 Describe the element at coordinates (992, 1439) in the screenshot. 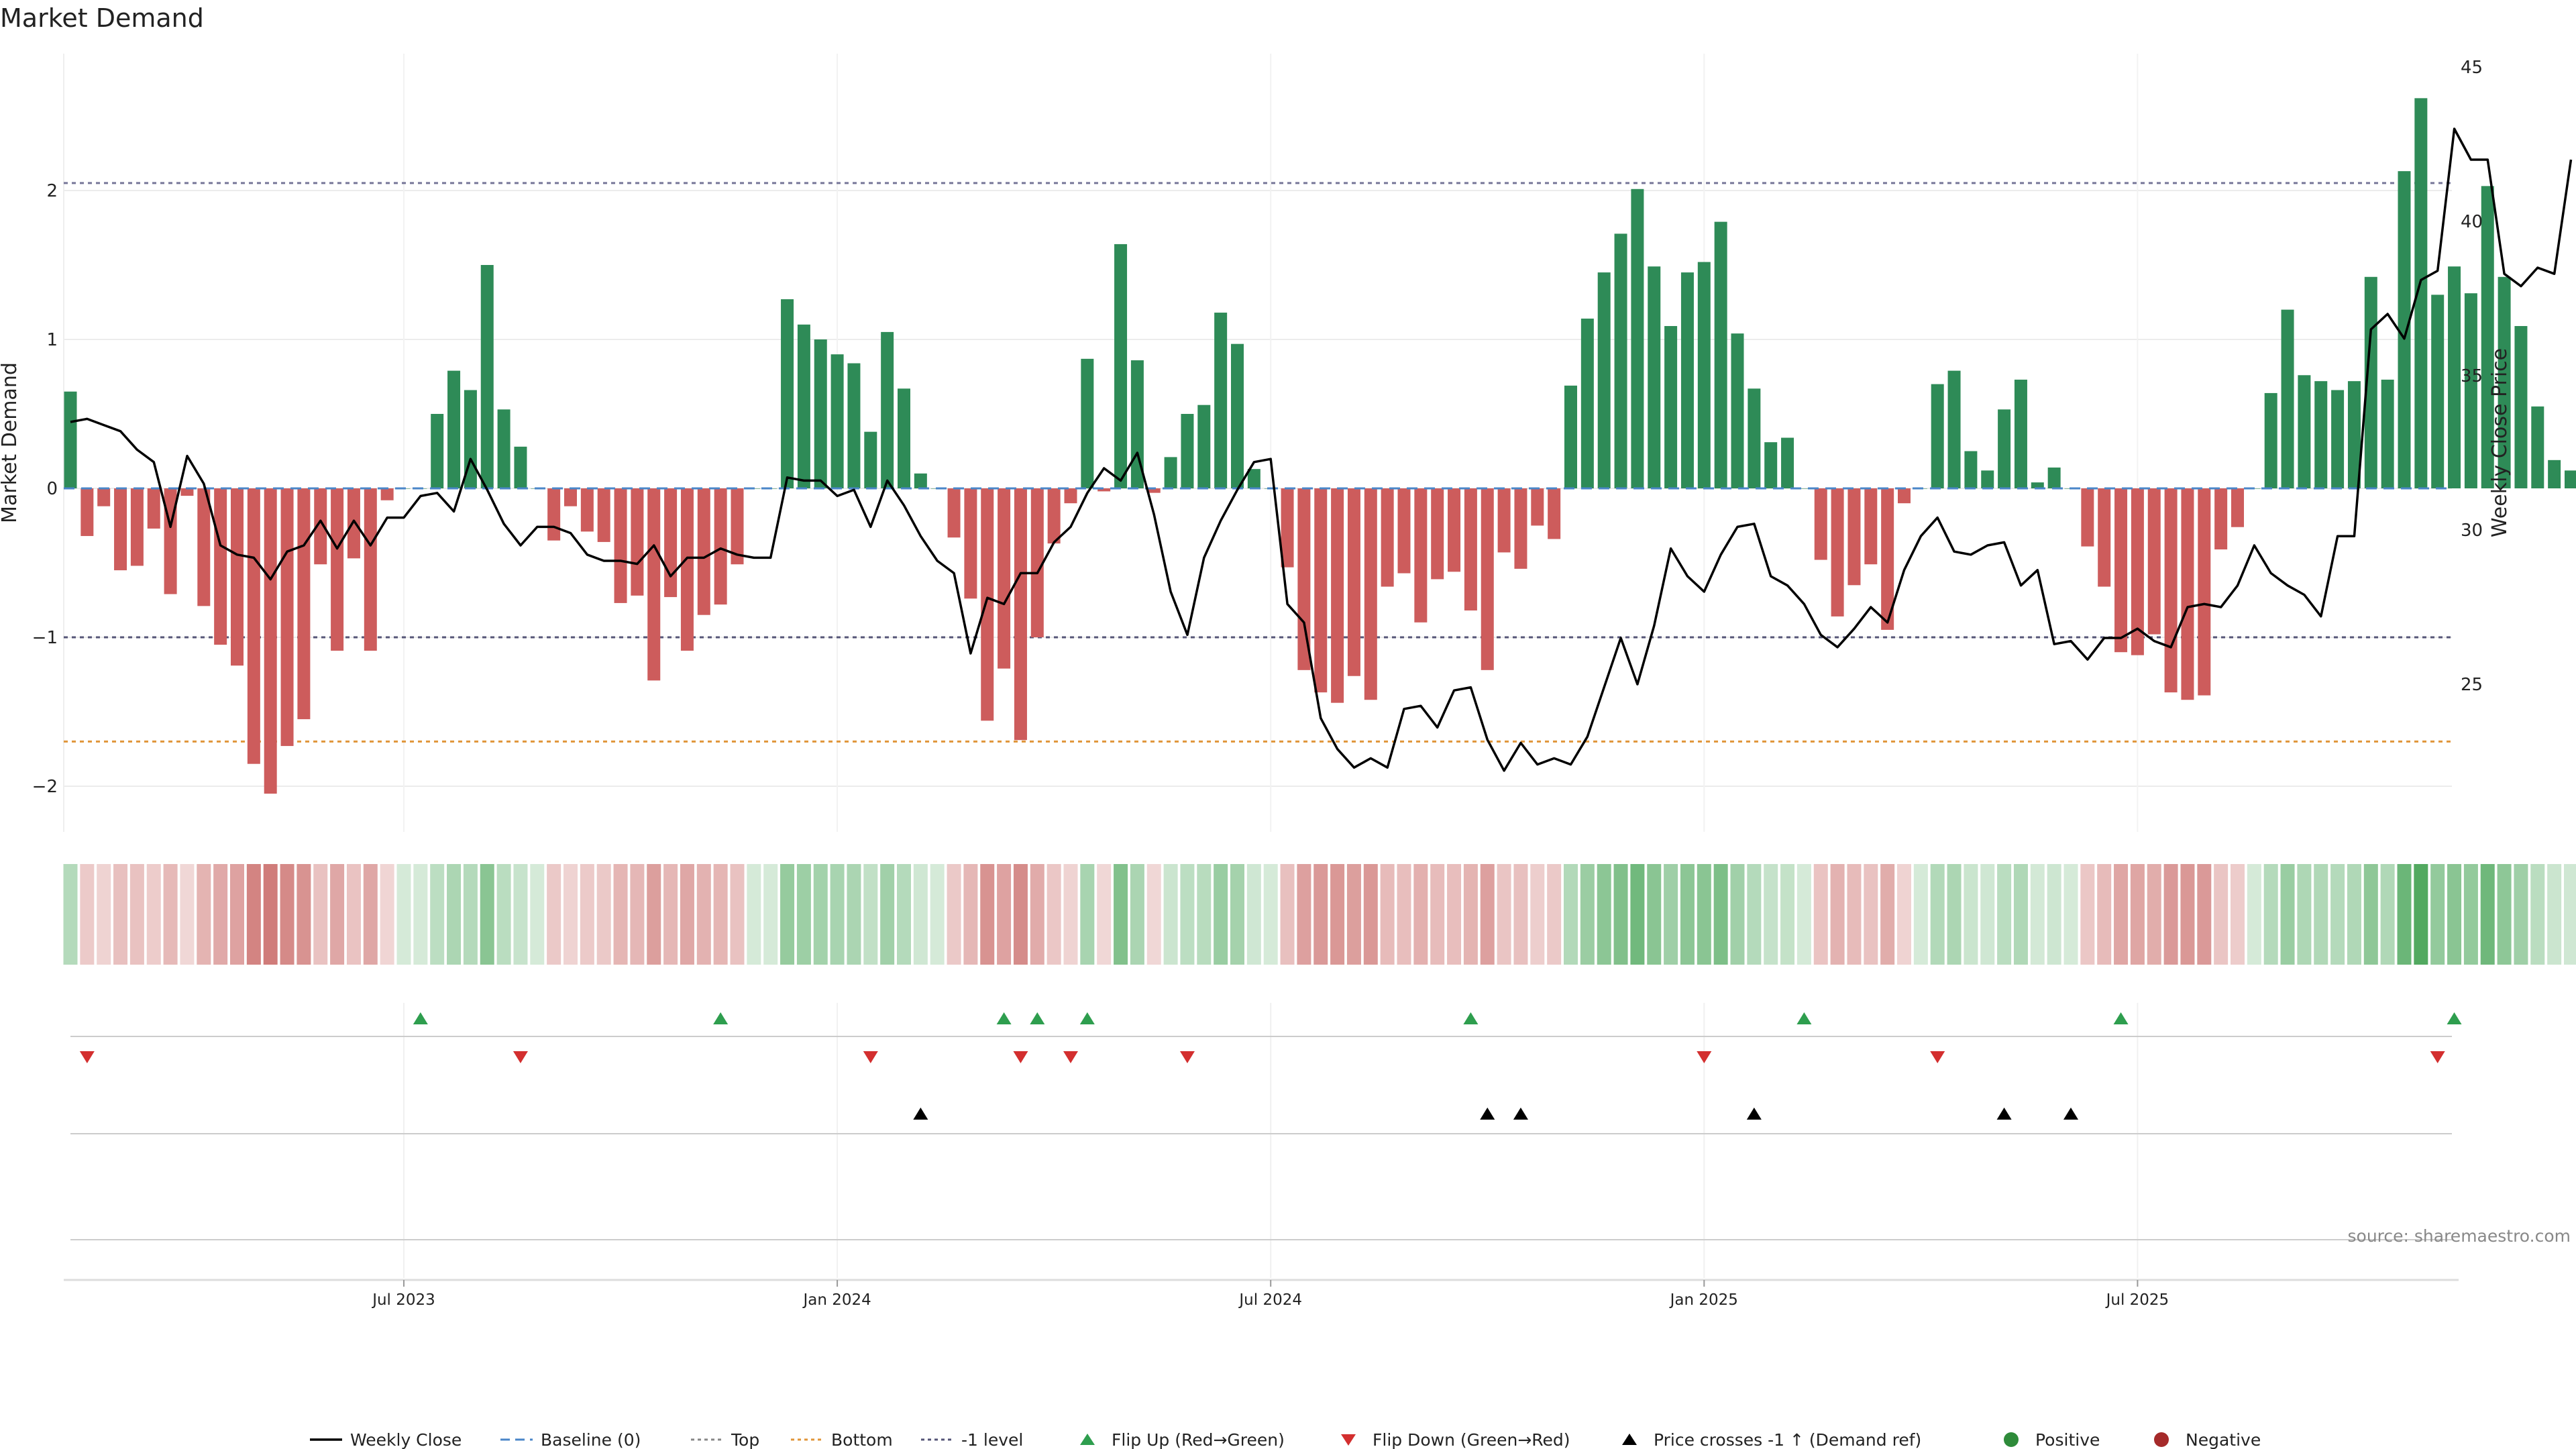

I see `legend-label: -1 level` at that location.